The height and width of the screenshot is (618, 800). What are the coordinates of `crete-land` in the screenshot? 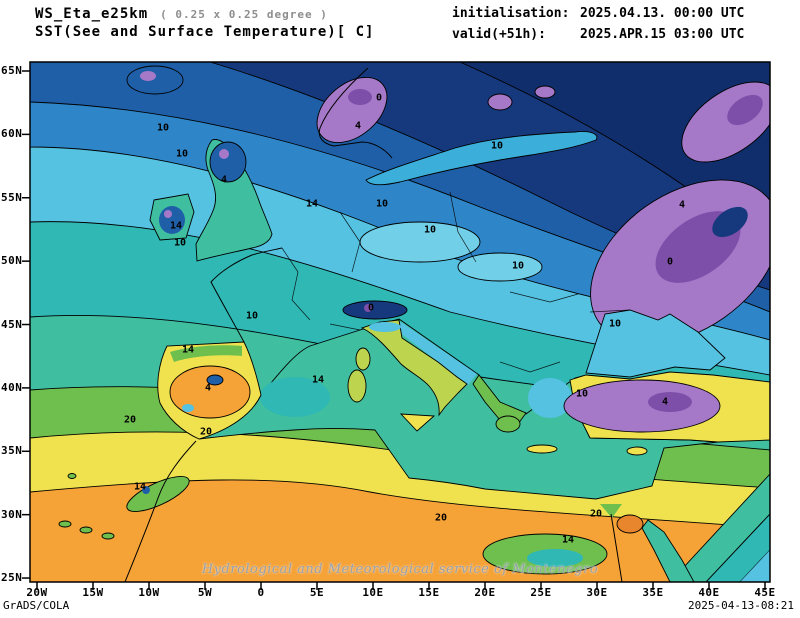 It's located at (542, 449).